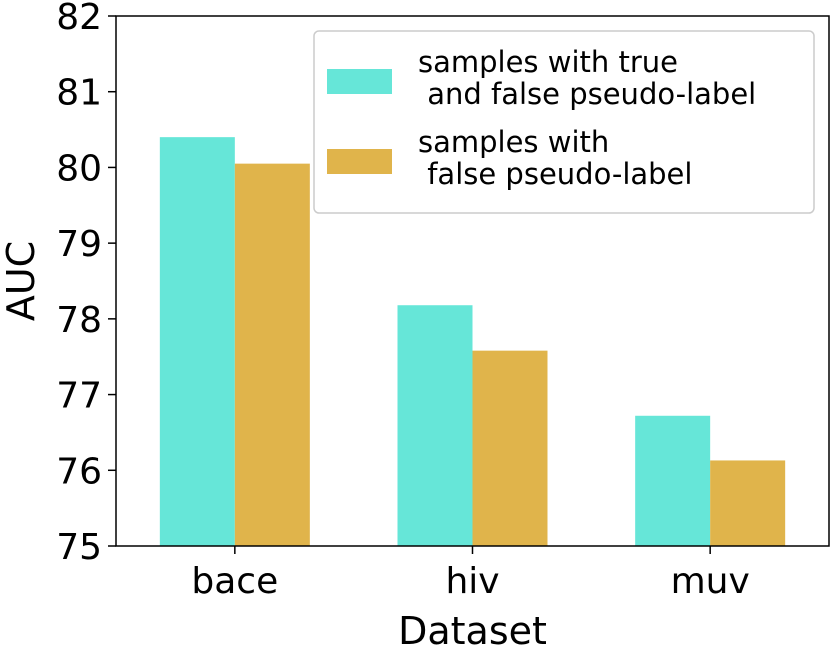 The height and width of the screenshot is (653, 831). Describe the element at coordinates (79, 93) in the screenshot. I see `y-tick-label: 81` at that location.